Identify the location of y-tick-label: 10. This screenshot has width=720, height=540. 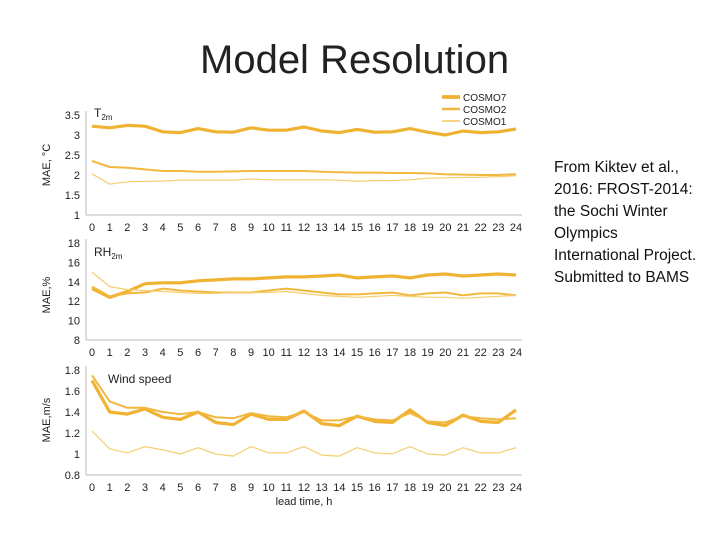
(74, 322).